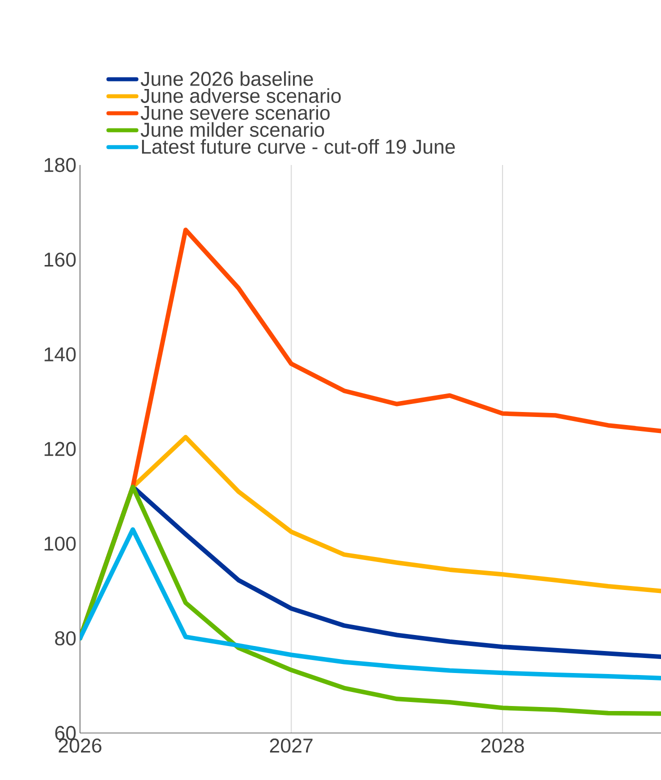 The height and width of the screenshot is (780, 661). I want to click on y-tick-label: 140, so click(60, 354).